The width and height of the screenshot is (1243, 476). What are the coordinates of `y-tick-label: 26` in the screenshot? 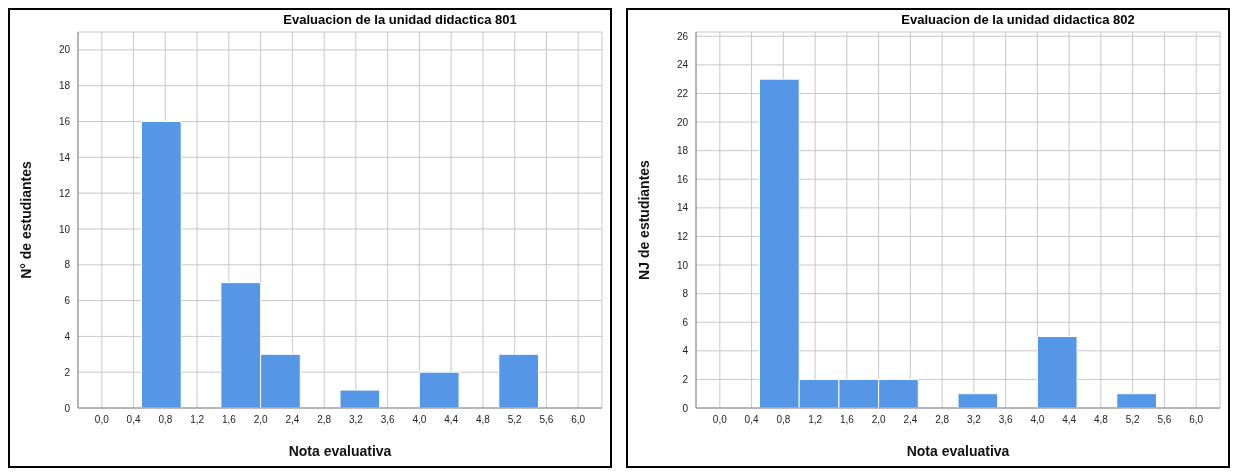 It's located at (682, 36).